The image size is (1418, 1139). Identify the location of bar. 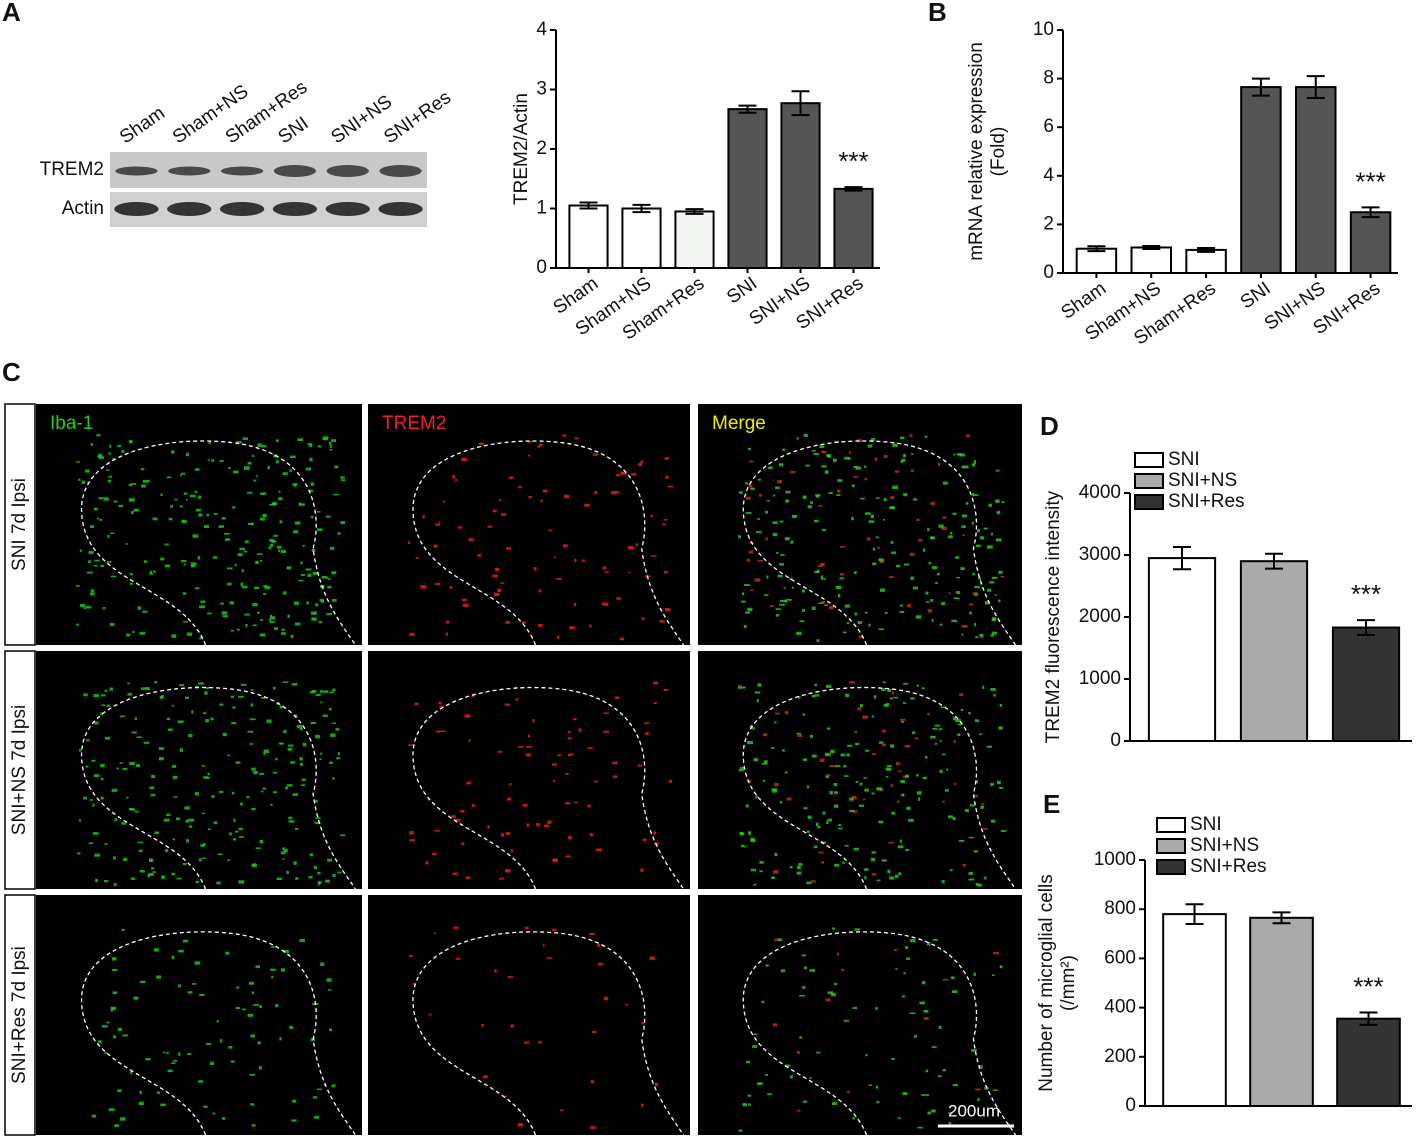
(1194, 1010).